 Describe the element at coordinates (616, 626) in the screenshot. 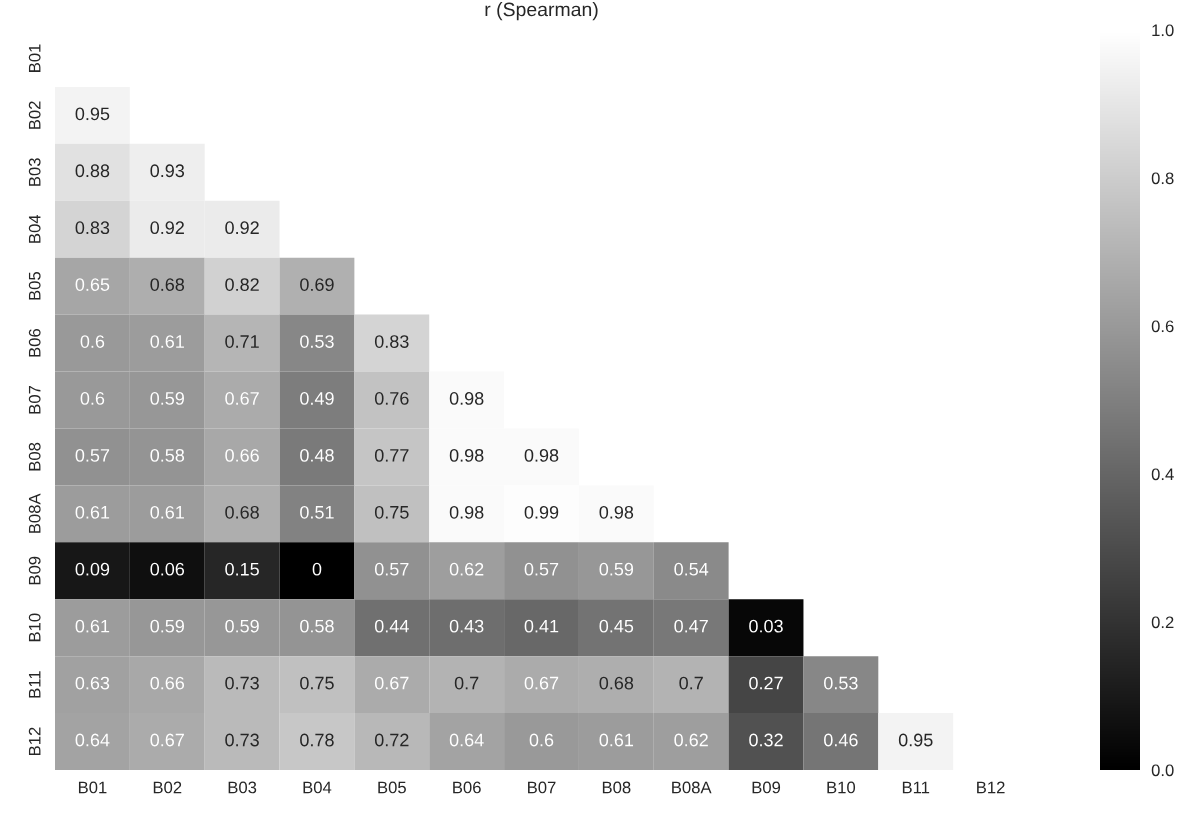

I see `data-label: 0.45` at that location.